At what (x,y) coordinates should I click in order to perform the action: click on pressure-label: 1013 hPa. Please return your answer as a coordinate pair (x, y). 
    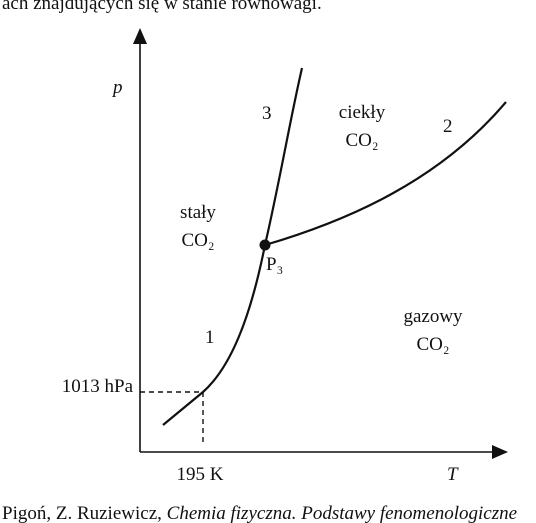
    Looking at the image, I should click on (98, 386).